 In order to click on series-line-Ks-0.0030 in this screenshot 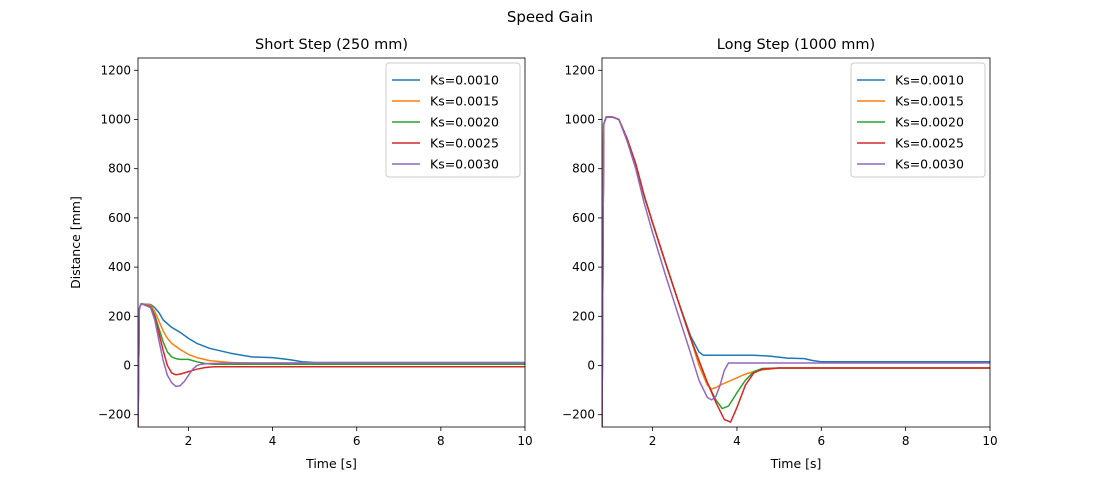, I will do `click(331, 365)`.